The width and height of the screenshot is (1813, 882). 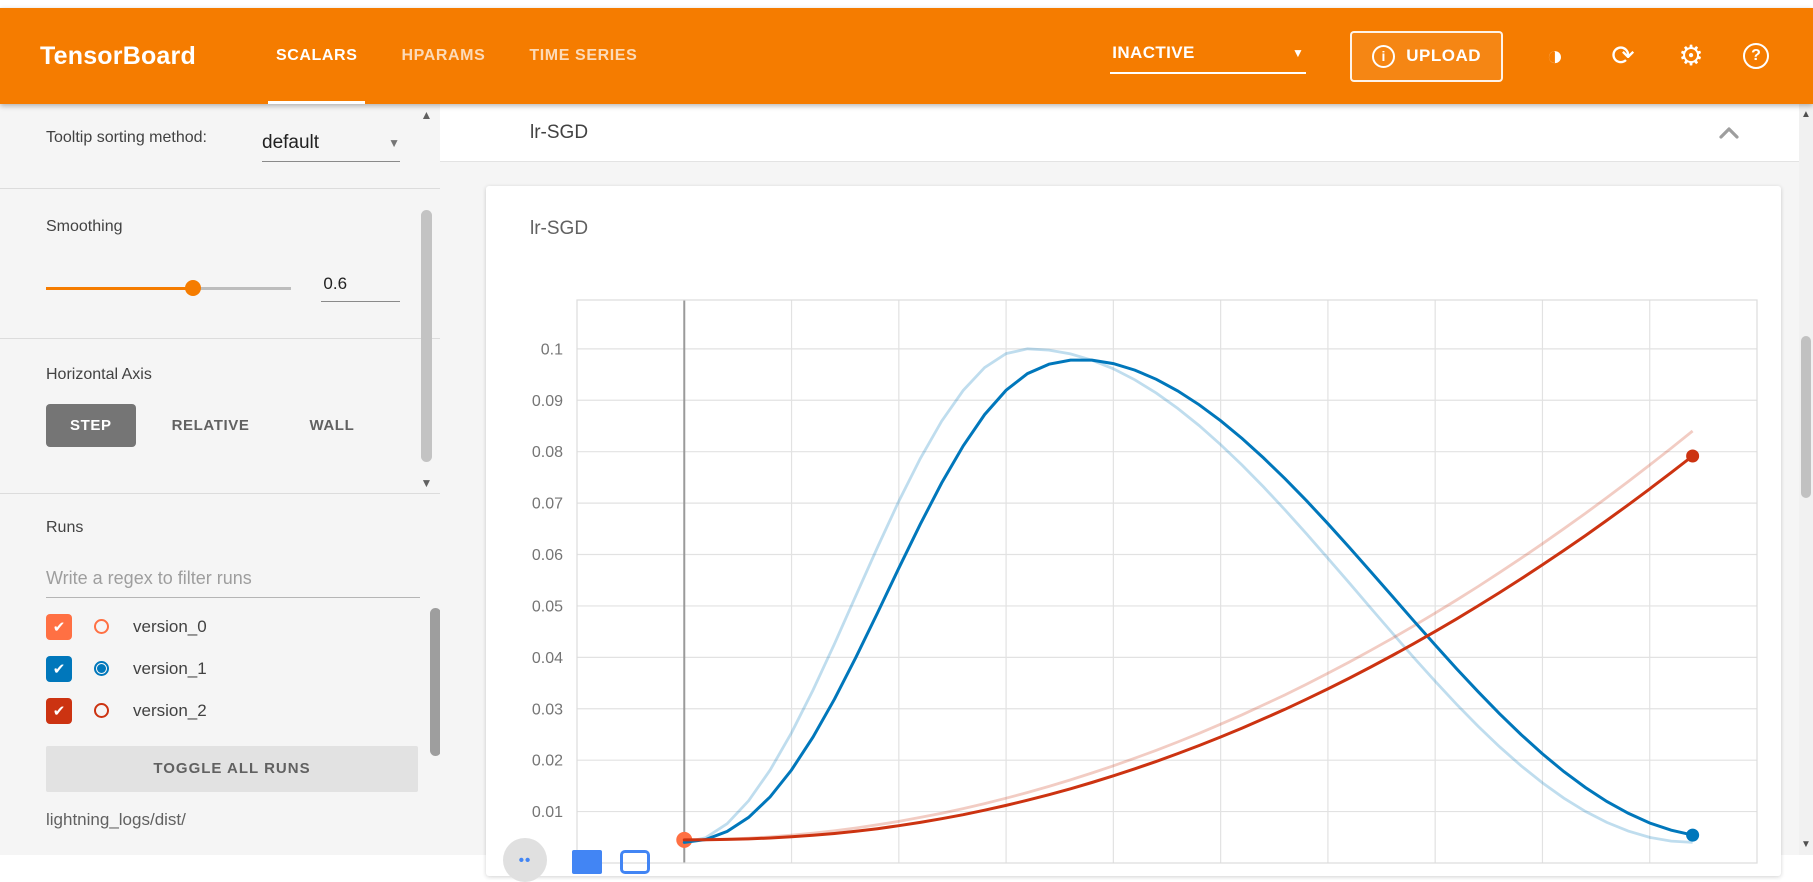 What do you see at coordinates (547, 452) in the screenshot?
I see `y-tick-label: 0.08` at bounding box center [547, 452].